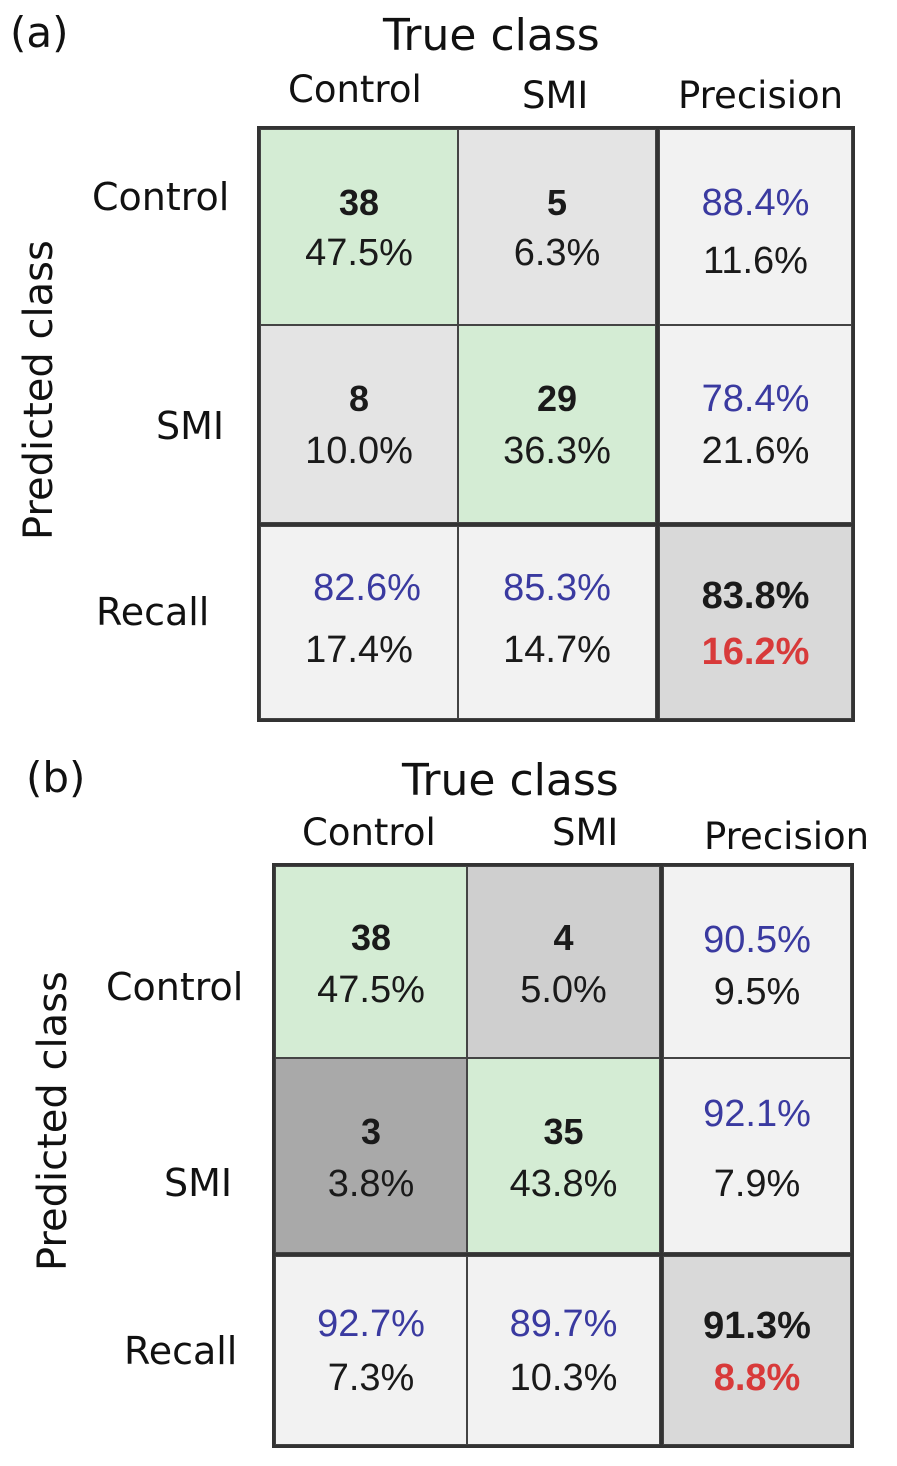 This screenshot has height=1466, width=897. I want to click on precision-value: 92.1%, so click(757, 1114).